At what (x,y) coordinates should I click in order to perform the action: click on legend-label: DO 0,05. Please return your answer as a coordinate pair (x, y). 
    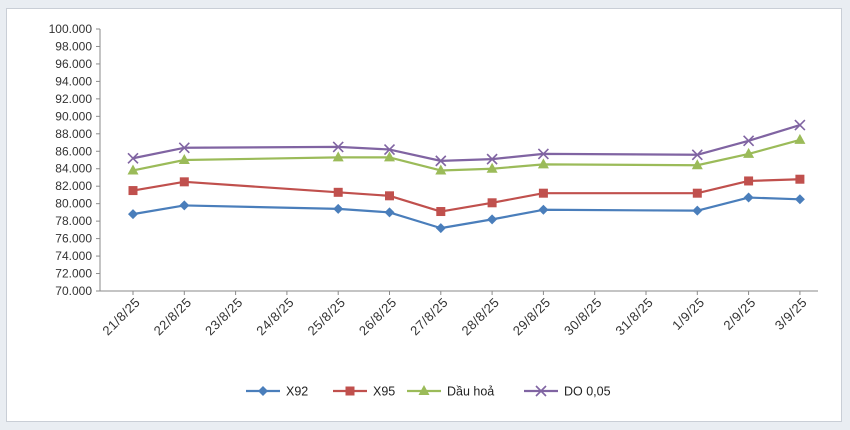
    Looking at the image, I should click on (587, 392).